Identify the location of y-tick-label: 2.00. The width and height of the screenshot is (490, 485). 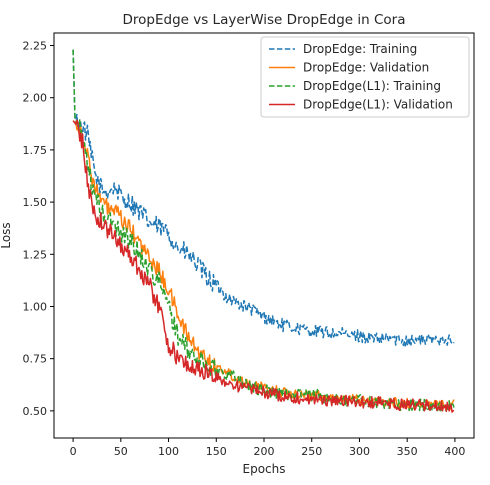
(35, 98).